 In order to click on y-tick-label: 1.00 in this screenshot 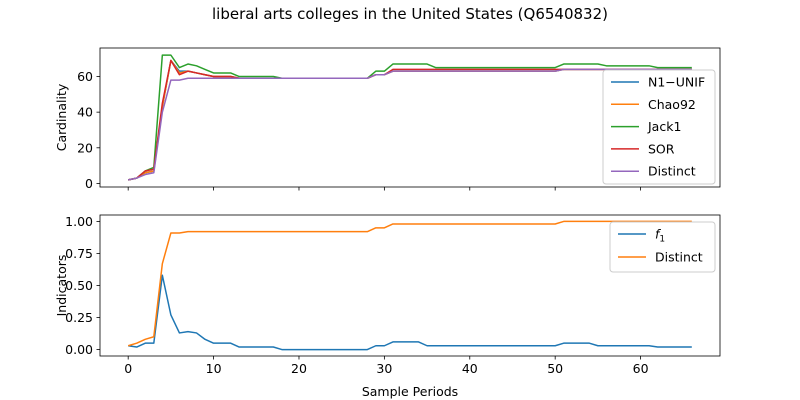, I will do `click(79, 221)`.